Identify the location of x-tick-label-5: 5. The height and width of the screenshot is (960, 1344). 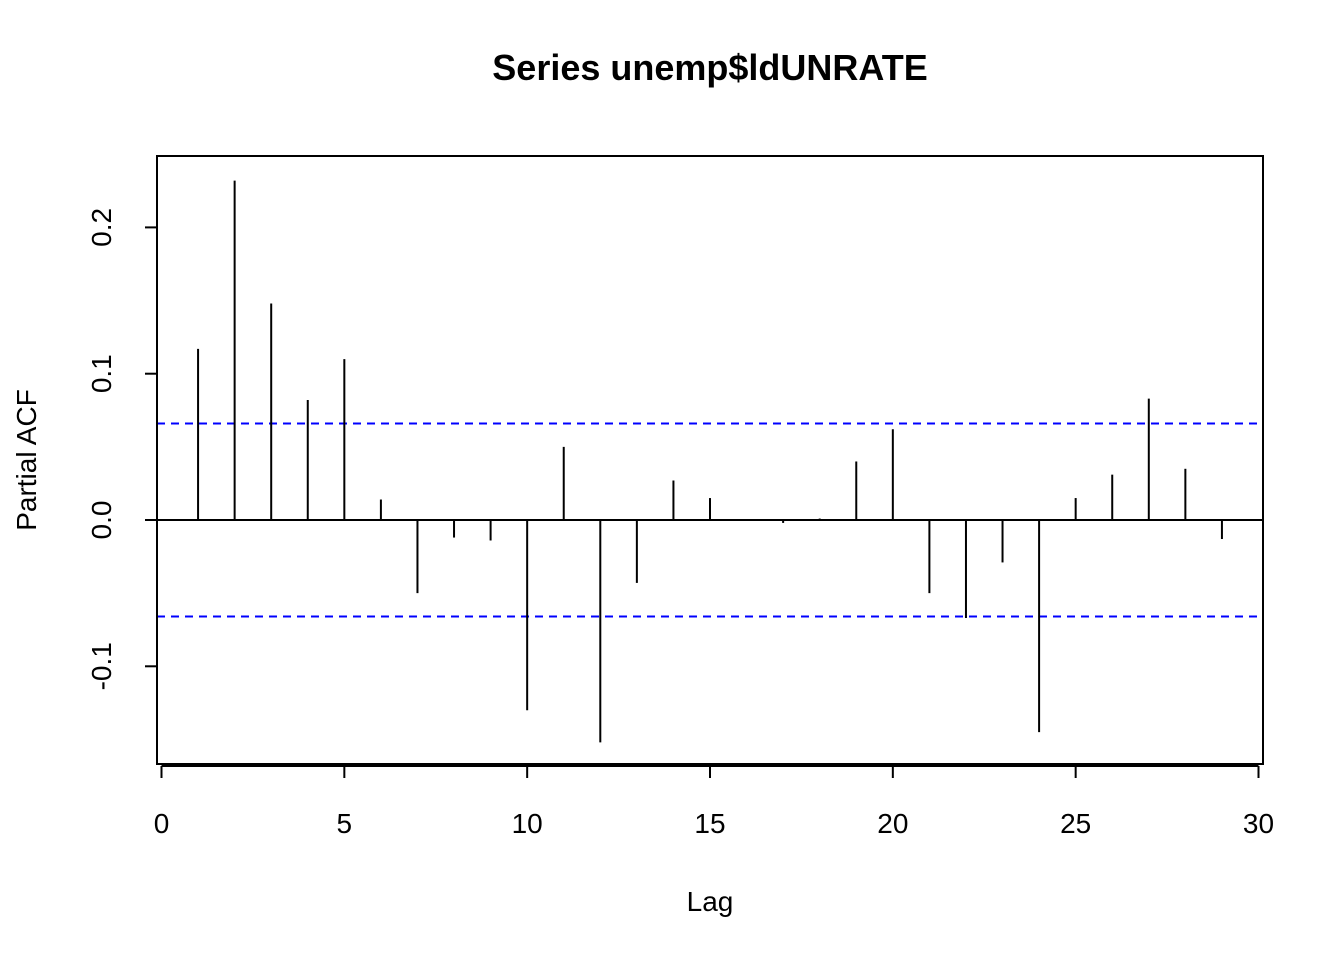
(345, 823).